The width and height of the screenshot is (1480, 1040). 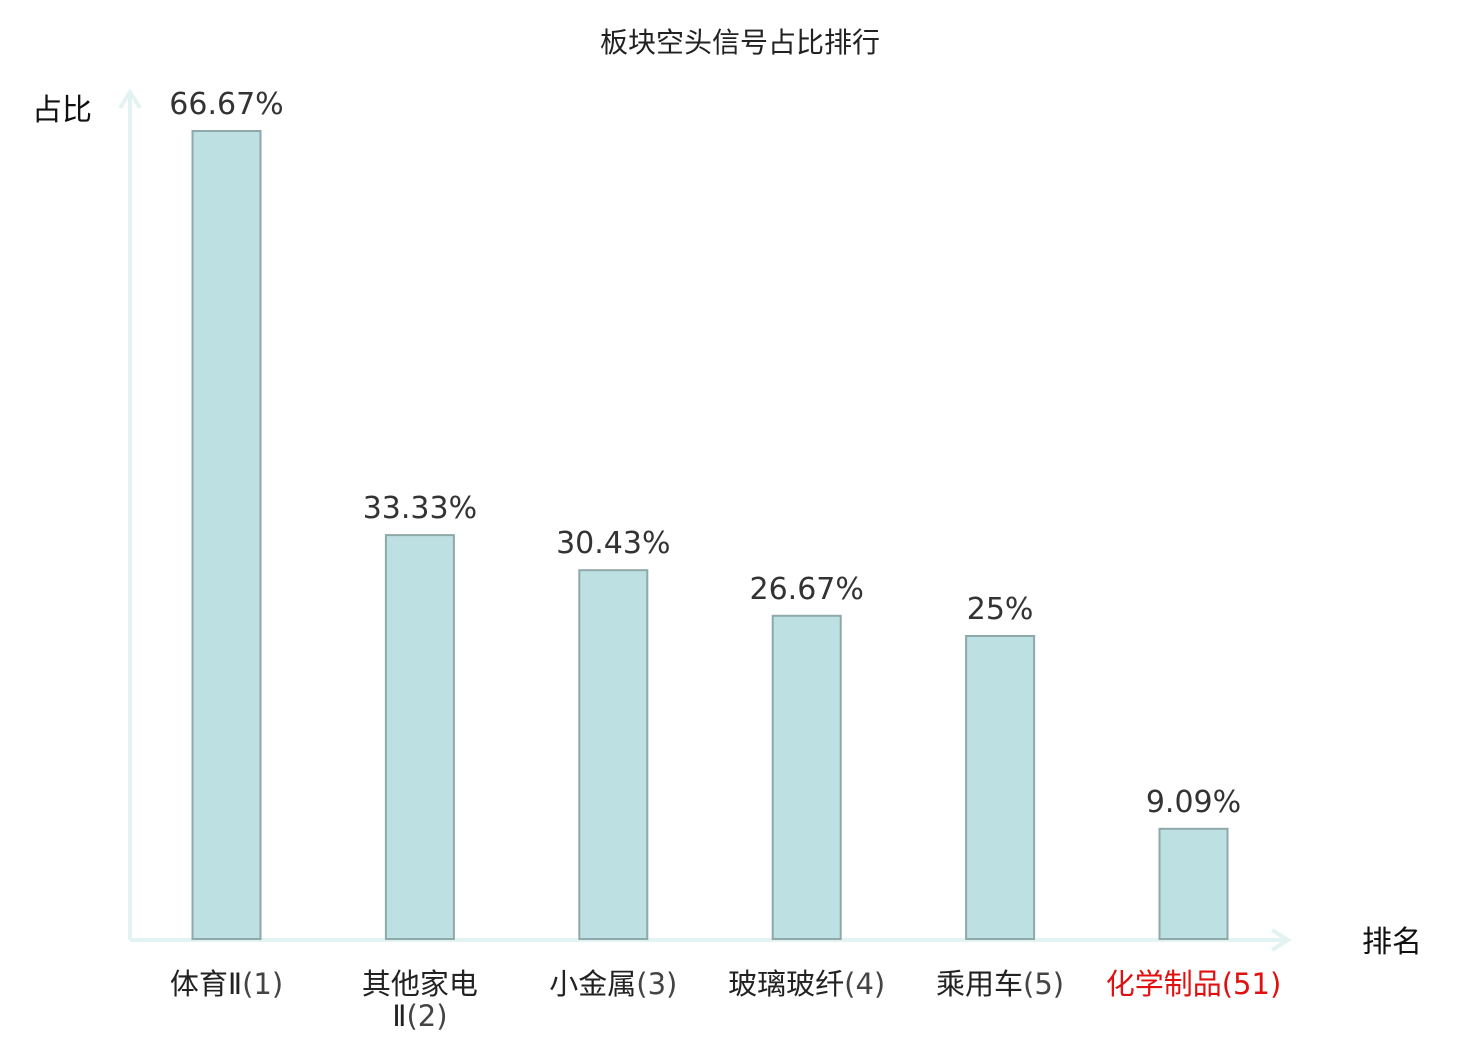 What do you see at coordinates (1193, 802) in the screenshot?
I see `value-label-6: 9.09%` at bounding box center [1193, 802].